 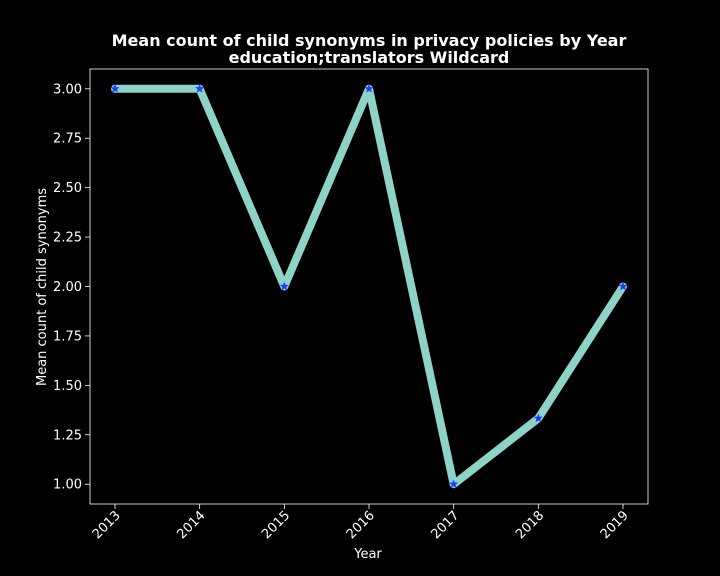 What do you see at coordinates (276, 525) in the screenshot?
I see `x-tick-label: 2015` at bounding box center [276, 525].